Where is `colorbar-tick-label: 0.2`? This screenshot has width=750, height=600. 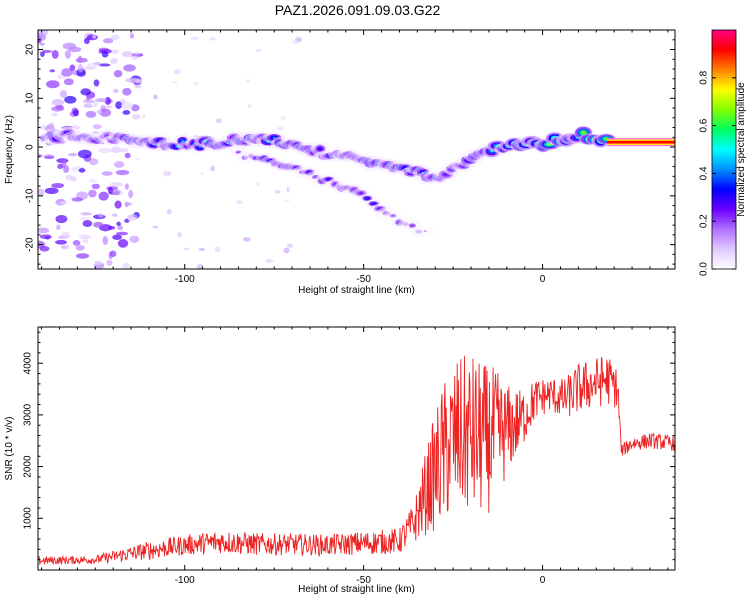 colorbar-tick-label: 0.2 is located at coordinates (704, 221).